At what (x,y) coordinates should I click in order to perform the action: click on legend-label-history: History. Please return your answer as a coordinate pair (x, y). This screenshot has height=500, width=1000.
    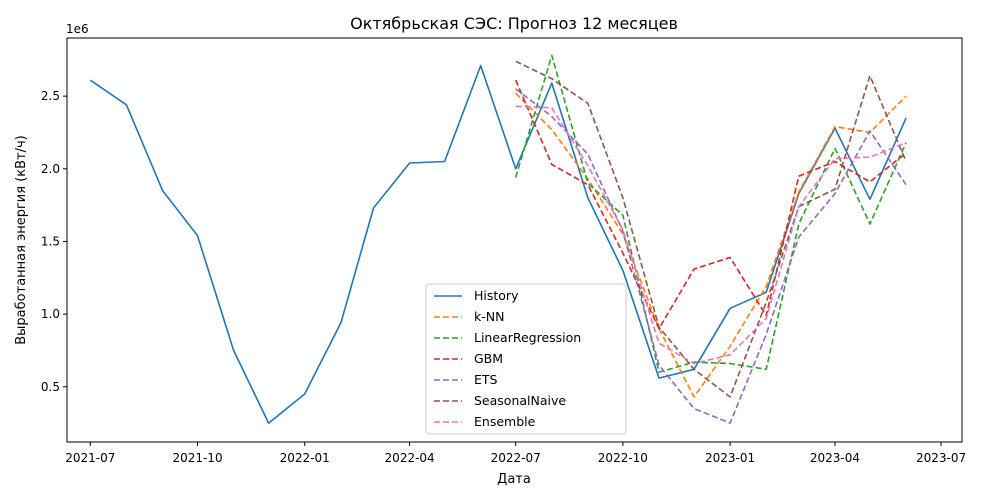
    Looking at the image, I should click on (496, 295).